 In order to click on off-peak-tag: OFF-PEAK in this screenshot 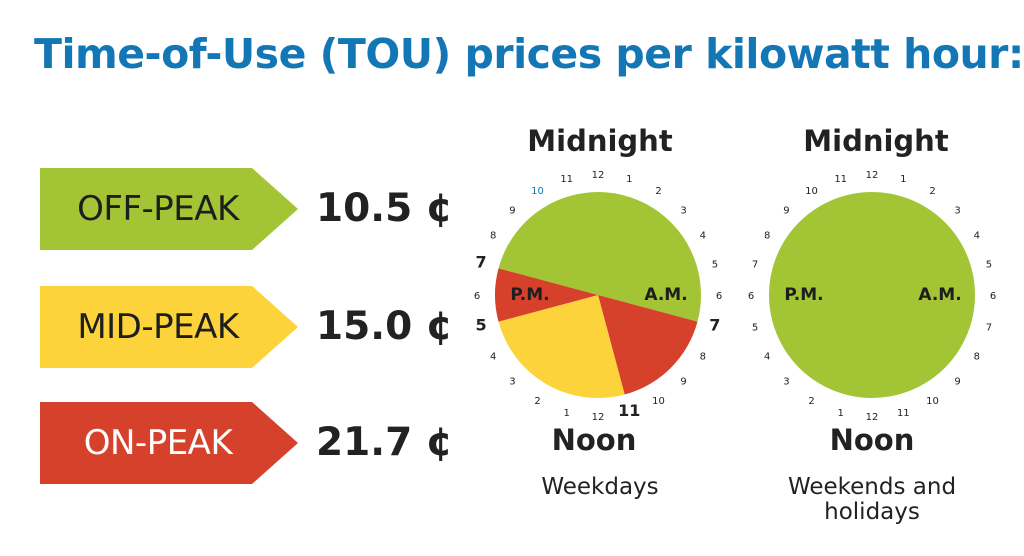, I will do `click(170, 209)`.